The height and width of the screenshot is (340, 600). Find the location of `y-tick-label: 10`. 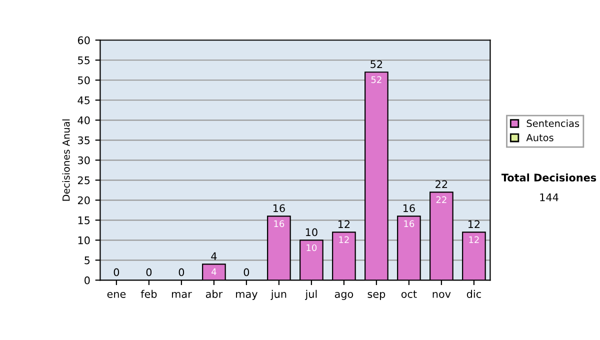

y-tick-label: 10 is located at coordinates (84, 240).